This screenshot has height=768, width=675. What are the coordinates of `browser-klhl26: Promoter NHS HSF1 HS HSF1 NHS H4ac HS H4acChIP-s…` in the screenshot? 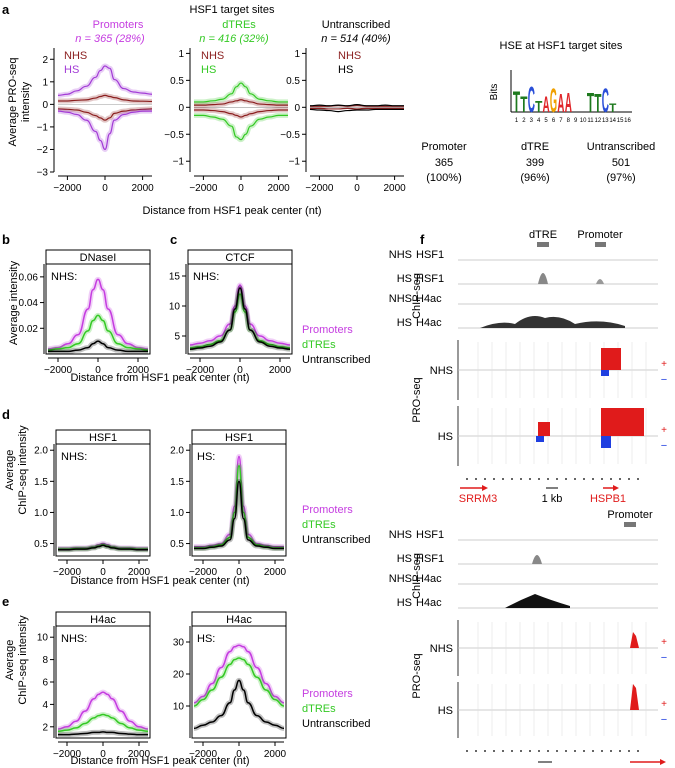 It's located at (528, 638).